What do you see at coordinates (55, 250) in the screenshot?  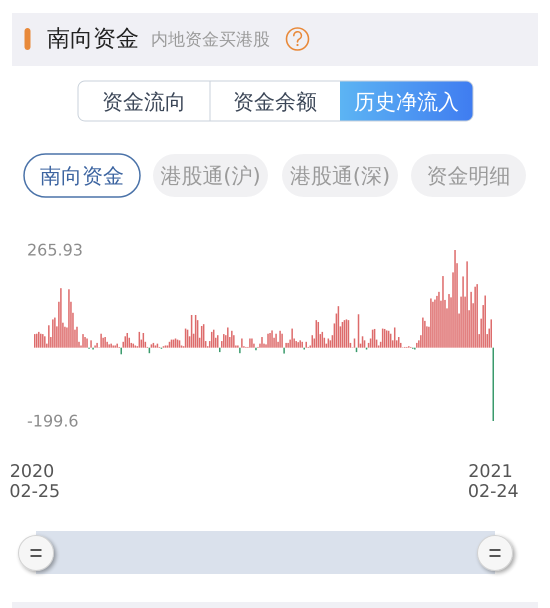 I see `y-tick-label: 265.93` at bounding box center [55, 250].